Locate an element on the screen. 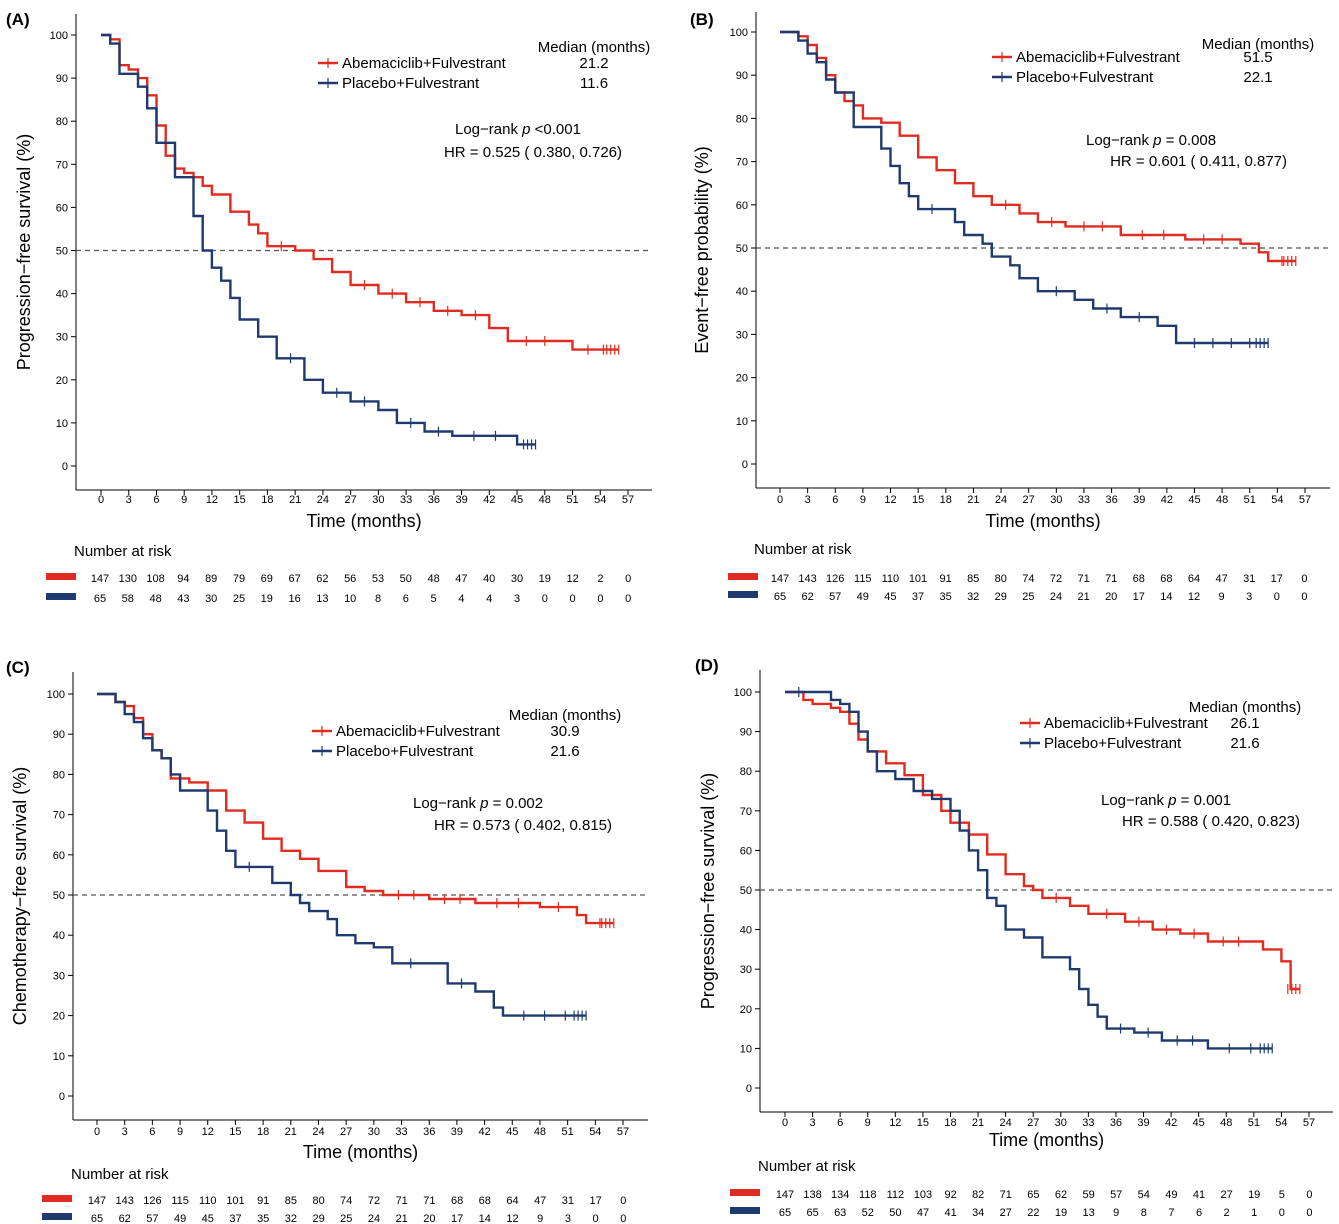 The image size is (1339, 1224). hazard-ratio-label: HR = 0.601 ( 0.411, 0.877) is located at coordinates (1198, 161).